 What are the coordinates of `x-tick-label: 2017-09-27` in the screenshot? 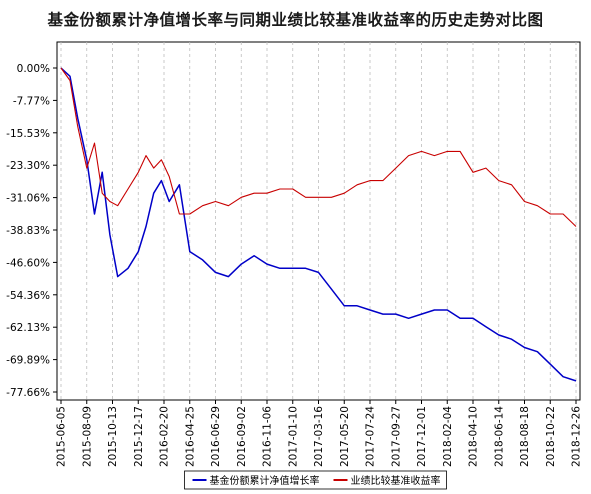 It's located at (396, 436).